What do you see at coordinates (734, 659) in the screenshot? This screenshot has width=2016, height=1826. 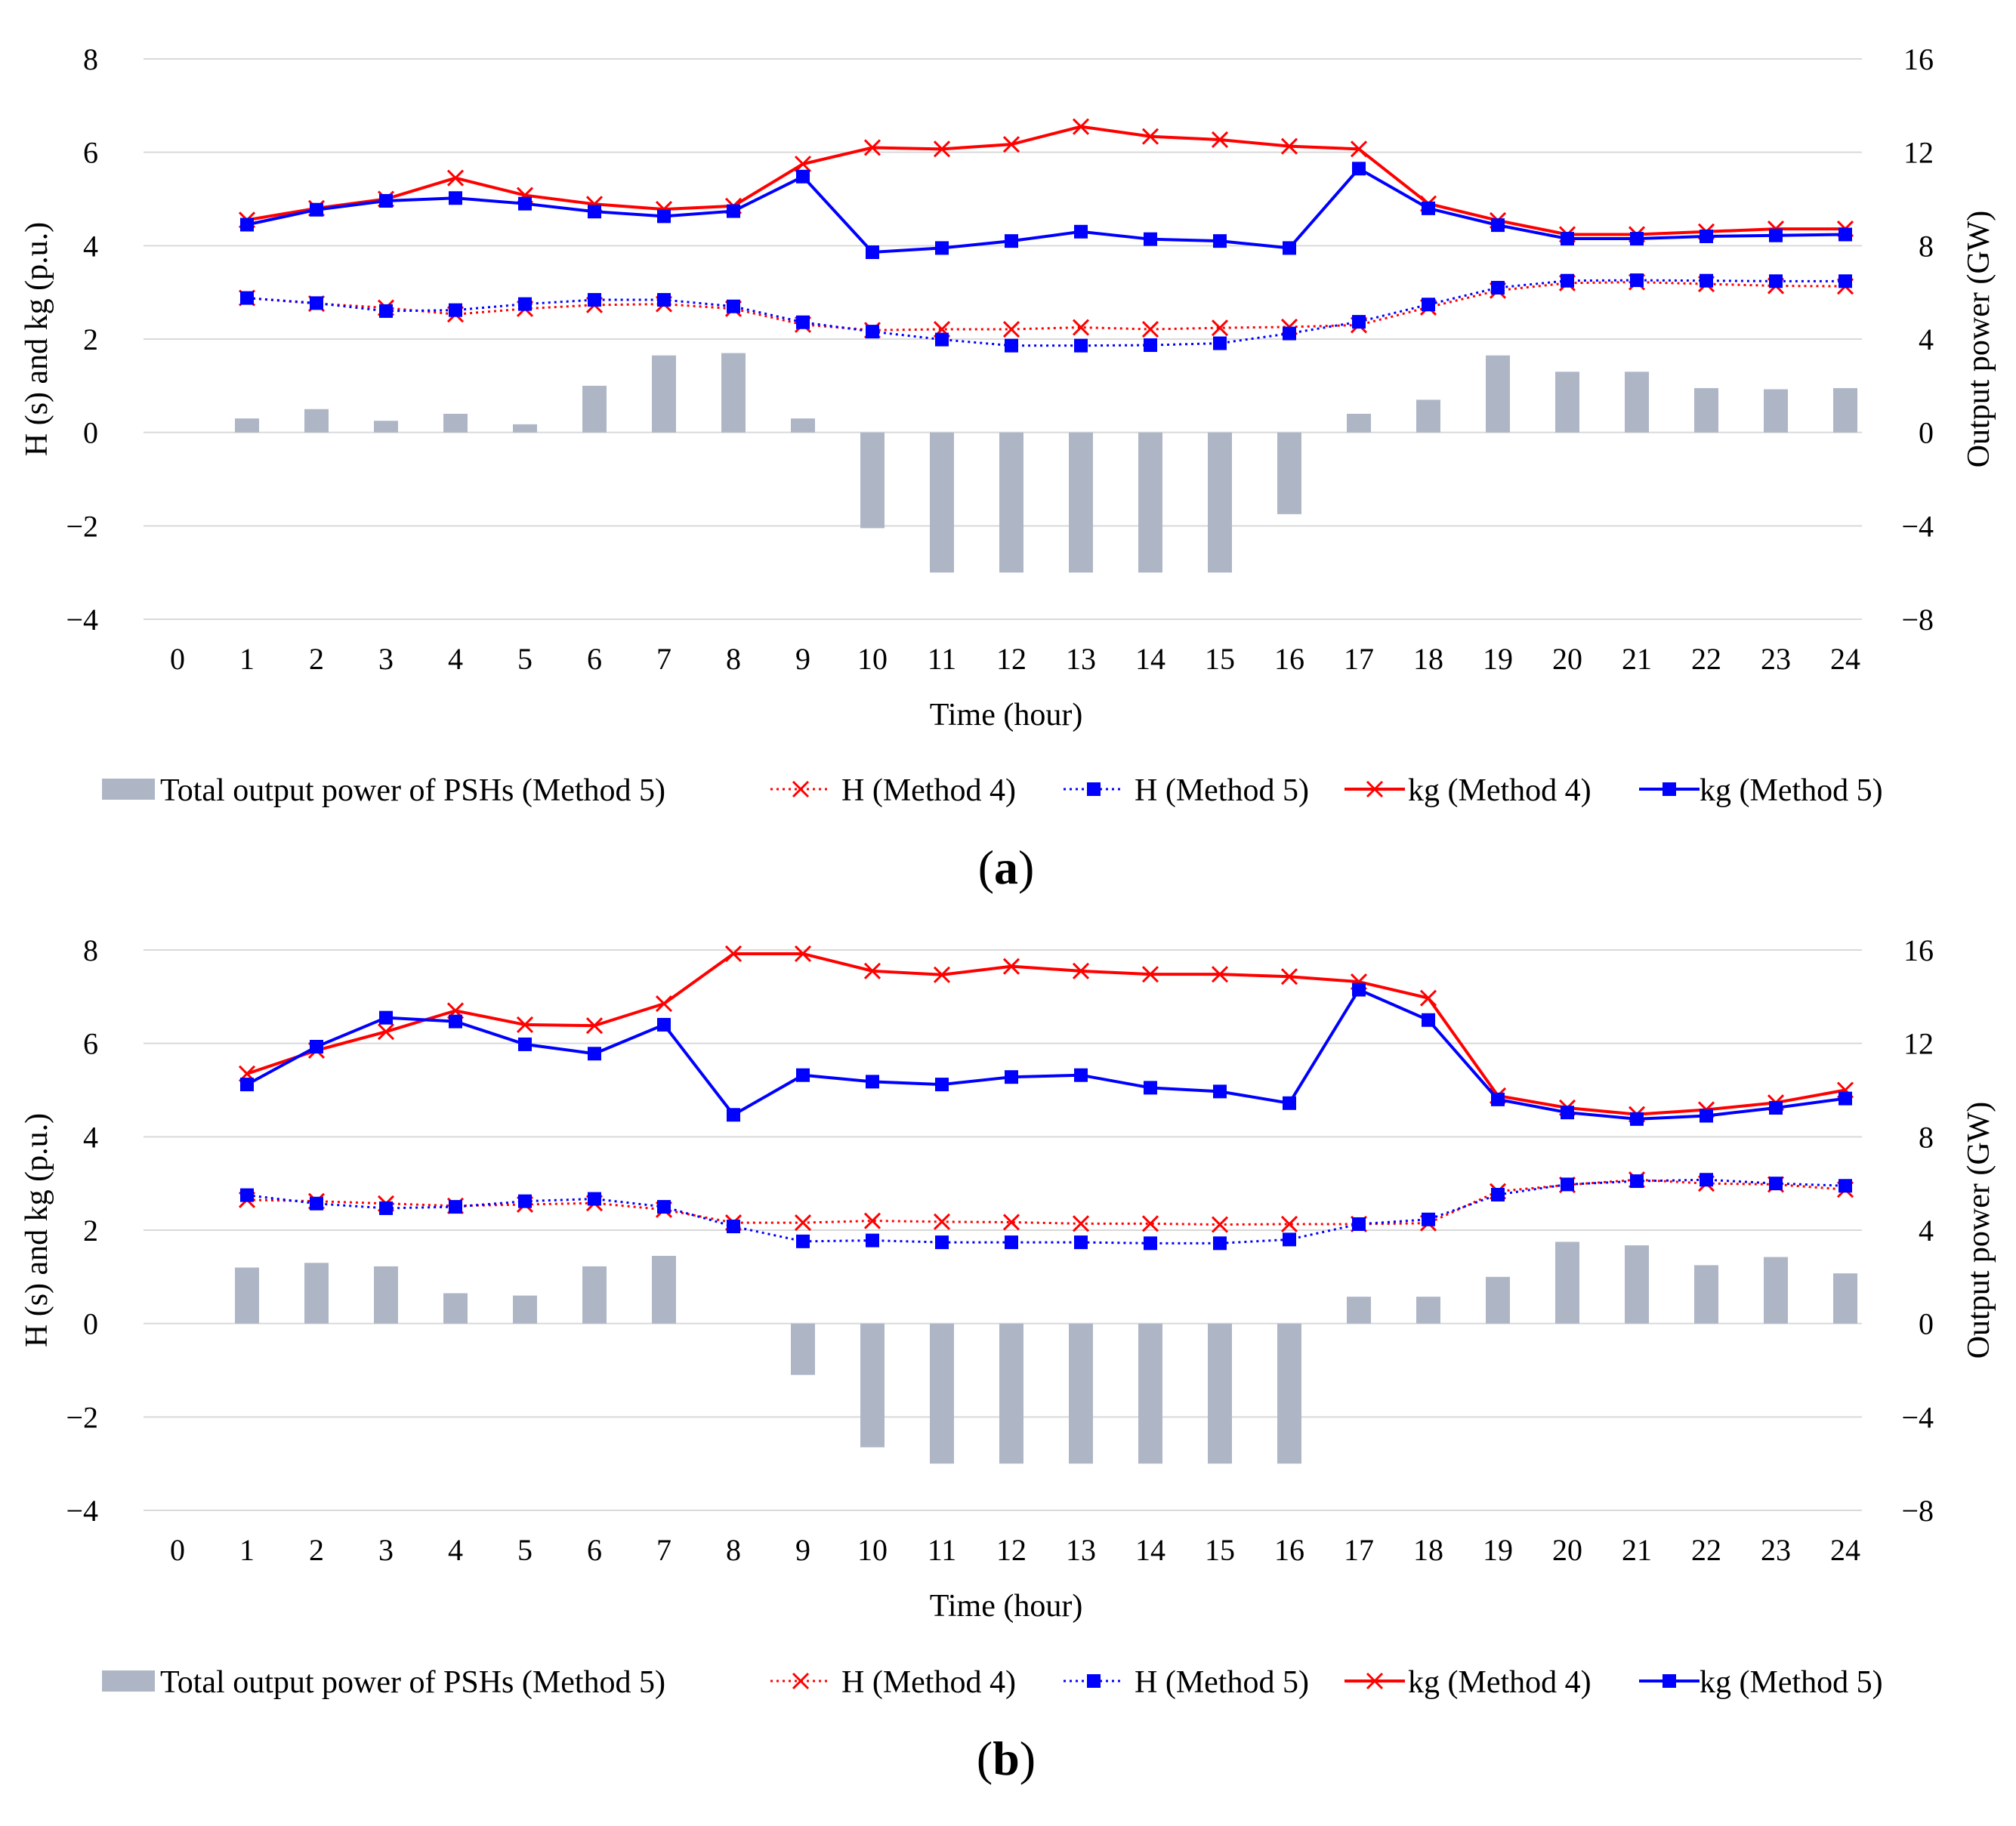 I see `x-tick: 8` at bounding box center [734, 659].